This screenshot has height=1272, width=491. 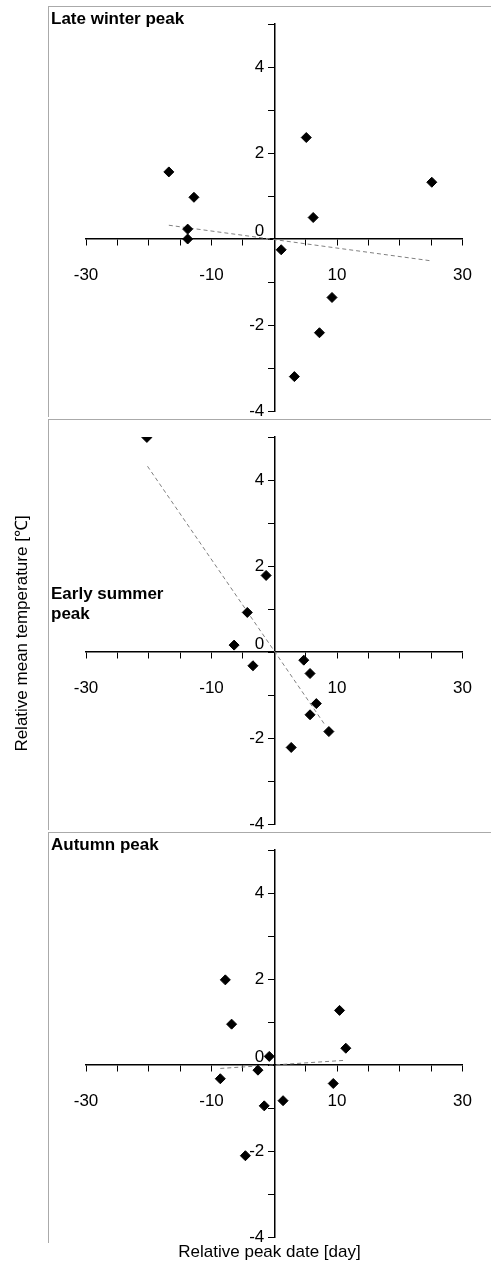 What do you see at coordinates (108, 604) in the screenshot?
I see `text: Early summer peak` at bounding box center [108, 604].